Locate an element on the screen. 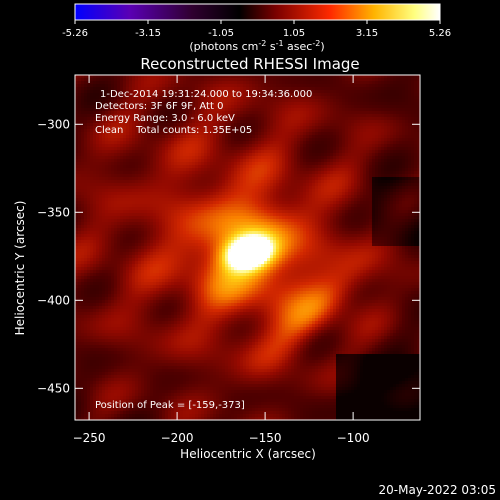 This screenshot has height=500, width=500. y-tick-label: −400 is located at coordinates (53, 300).